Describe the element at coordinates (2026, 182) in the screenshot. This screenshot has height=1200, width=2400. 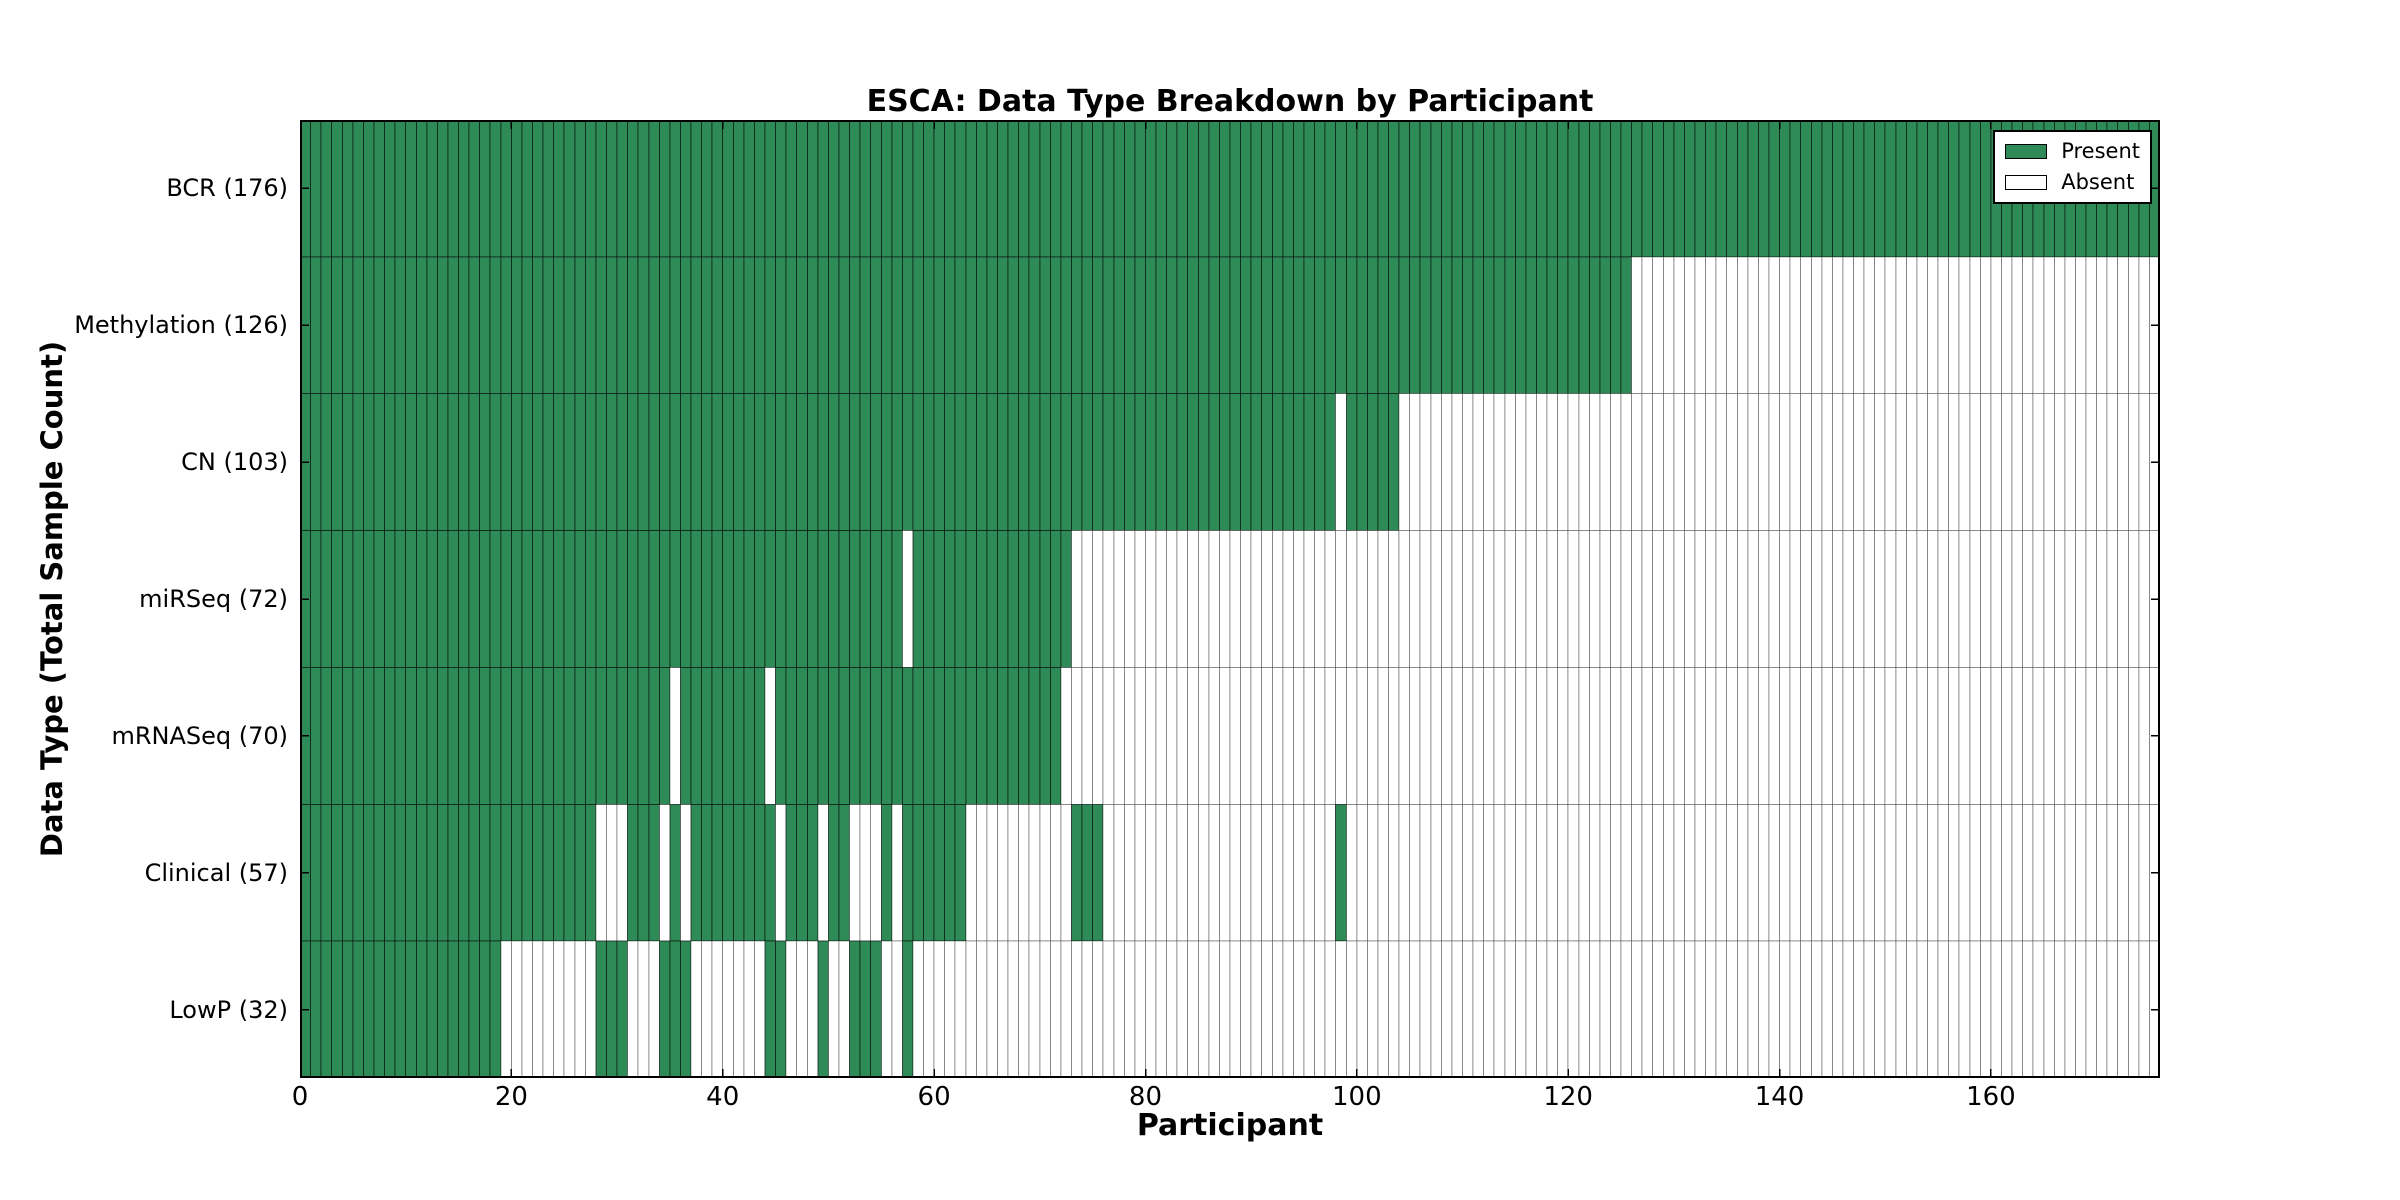
I see `legend-swatch-absent` at that location.